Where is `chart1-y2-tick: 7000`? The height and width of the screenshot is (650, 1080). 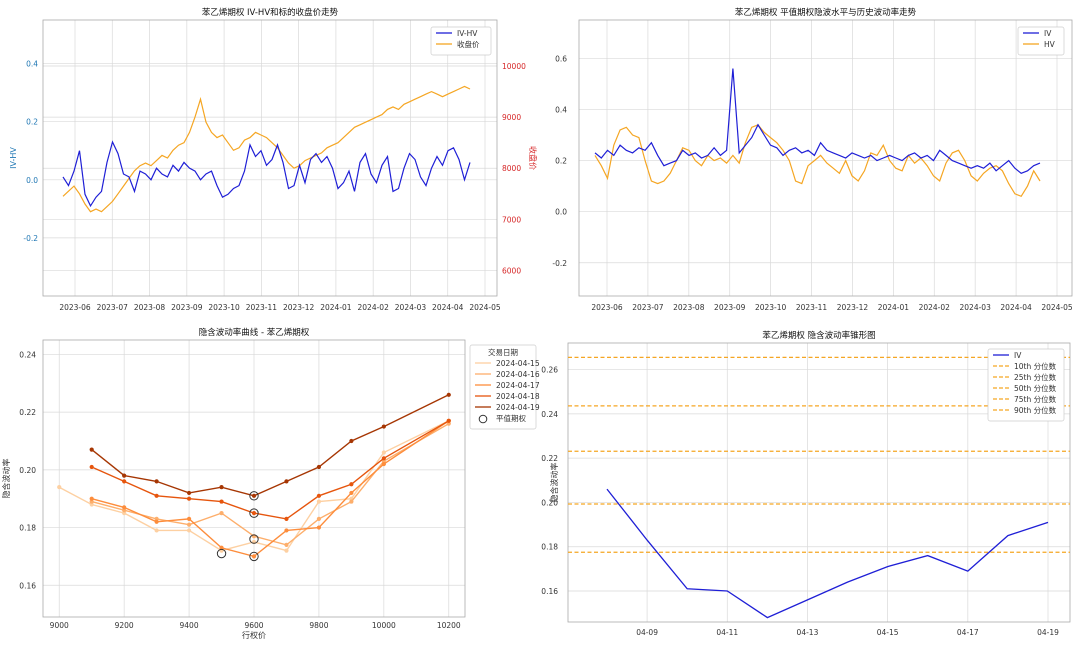
chart1-y2-tick: 7000 is located at coordinates (511, 219).